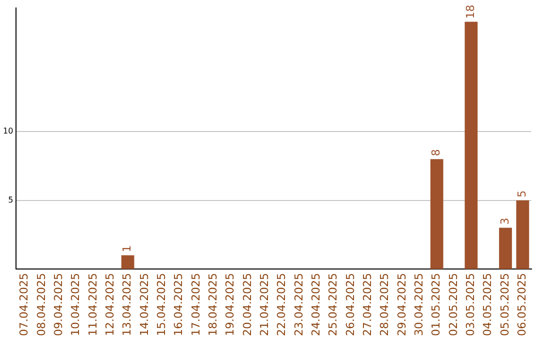 The image size is (540, 340). Describe the element at coordinates (522, 304) in the screenshot. I see `x-tick-label: 06.05.2025` at that location.